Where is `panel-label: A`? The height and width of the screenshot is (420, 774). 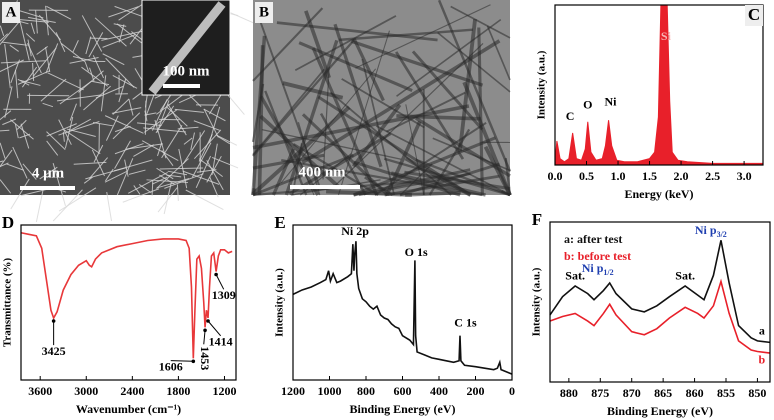 panel-label: A is located at coordinates (11, 12).